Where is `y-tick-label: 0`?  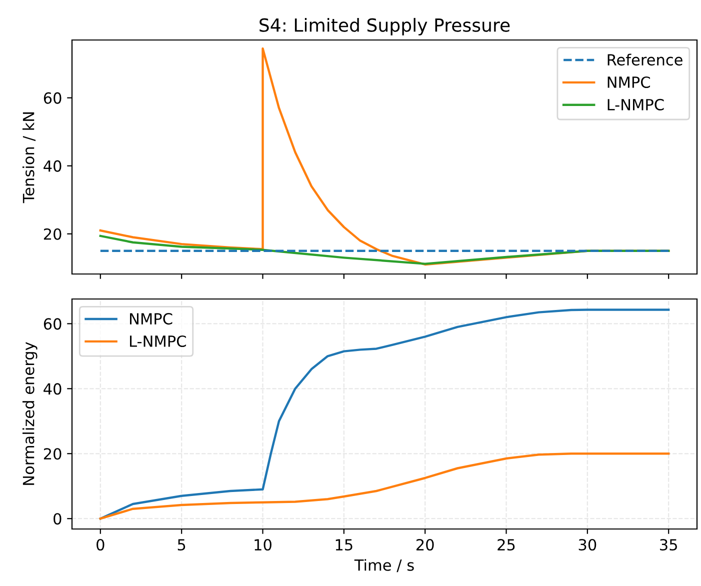
y-tick-label: 0 is located at coordinates (58, 519).